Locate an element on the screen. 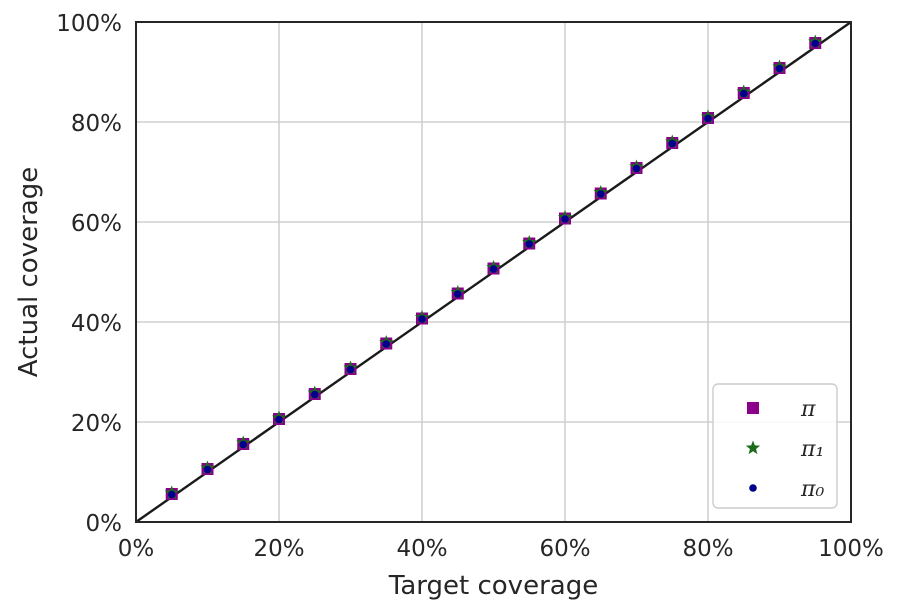 The height and width of the screenshot is (616, 899). x-tick-labels: 0% 20% 40% 60% 80% 100% is located at coordinates (501, 549).